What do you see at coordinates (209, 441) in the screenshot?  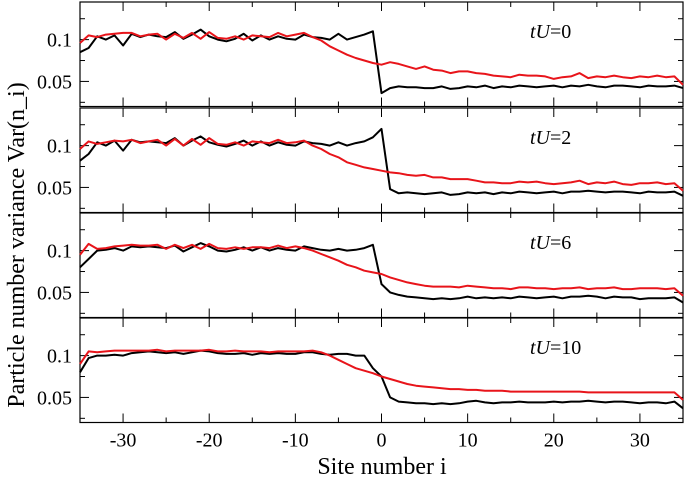 I see `x-tick-label: -20` at bounding box center [209, 441].